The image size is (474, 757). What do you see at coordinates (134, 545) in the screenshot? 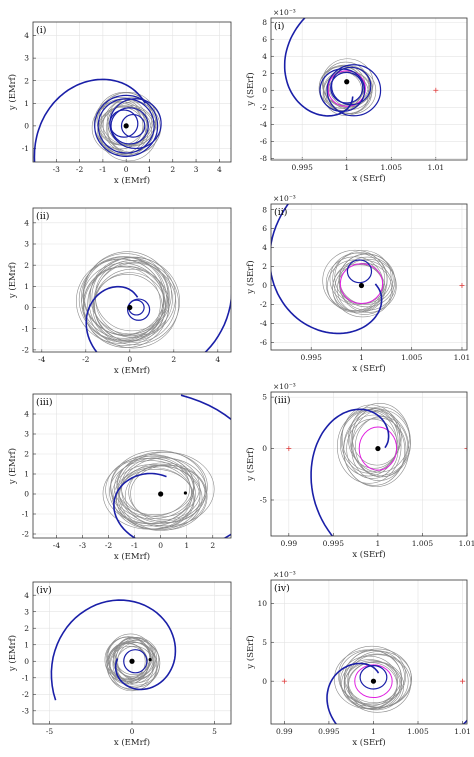
I see `x-tick-label: -1` at bounding box center [134, 545].